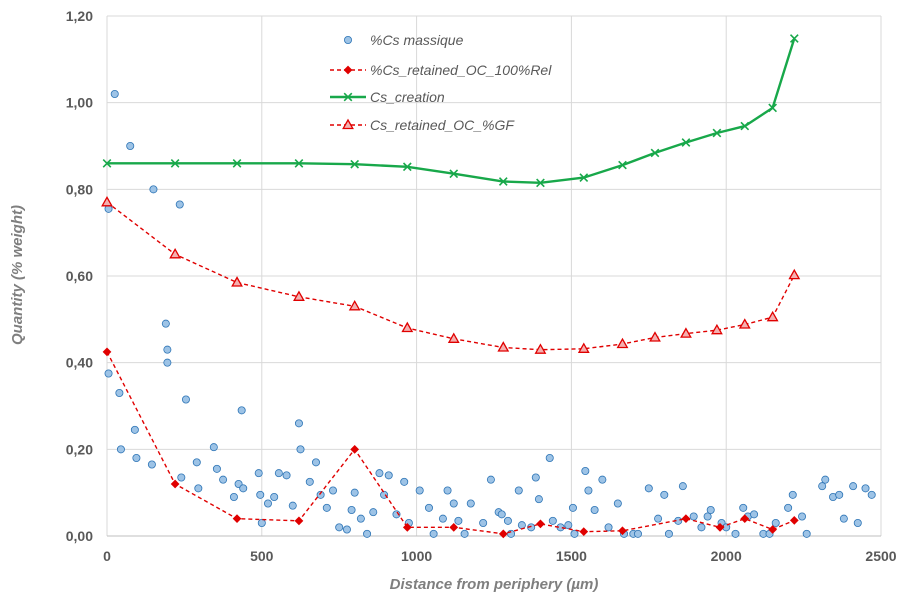 The image size is (906, 597). What do you see at coordinates (726, 556) in the screenshot?
I see `x-tick-label: 2000` at bounding box center [726, 556].